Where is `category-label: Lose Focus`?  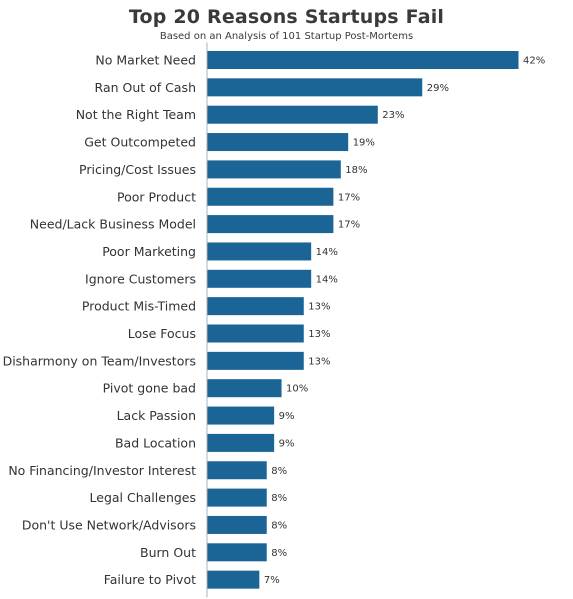 category-label: Lose Focus is located at coordinates (162, 333).